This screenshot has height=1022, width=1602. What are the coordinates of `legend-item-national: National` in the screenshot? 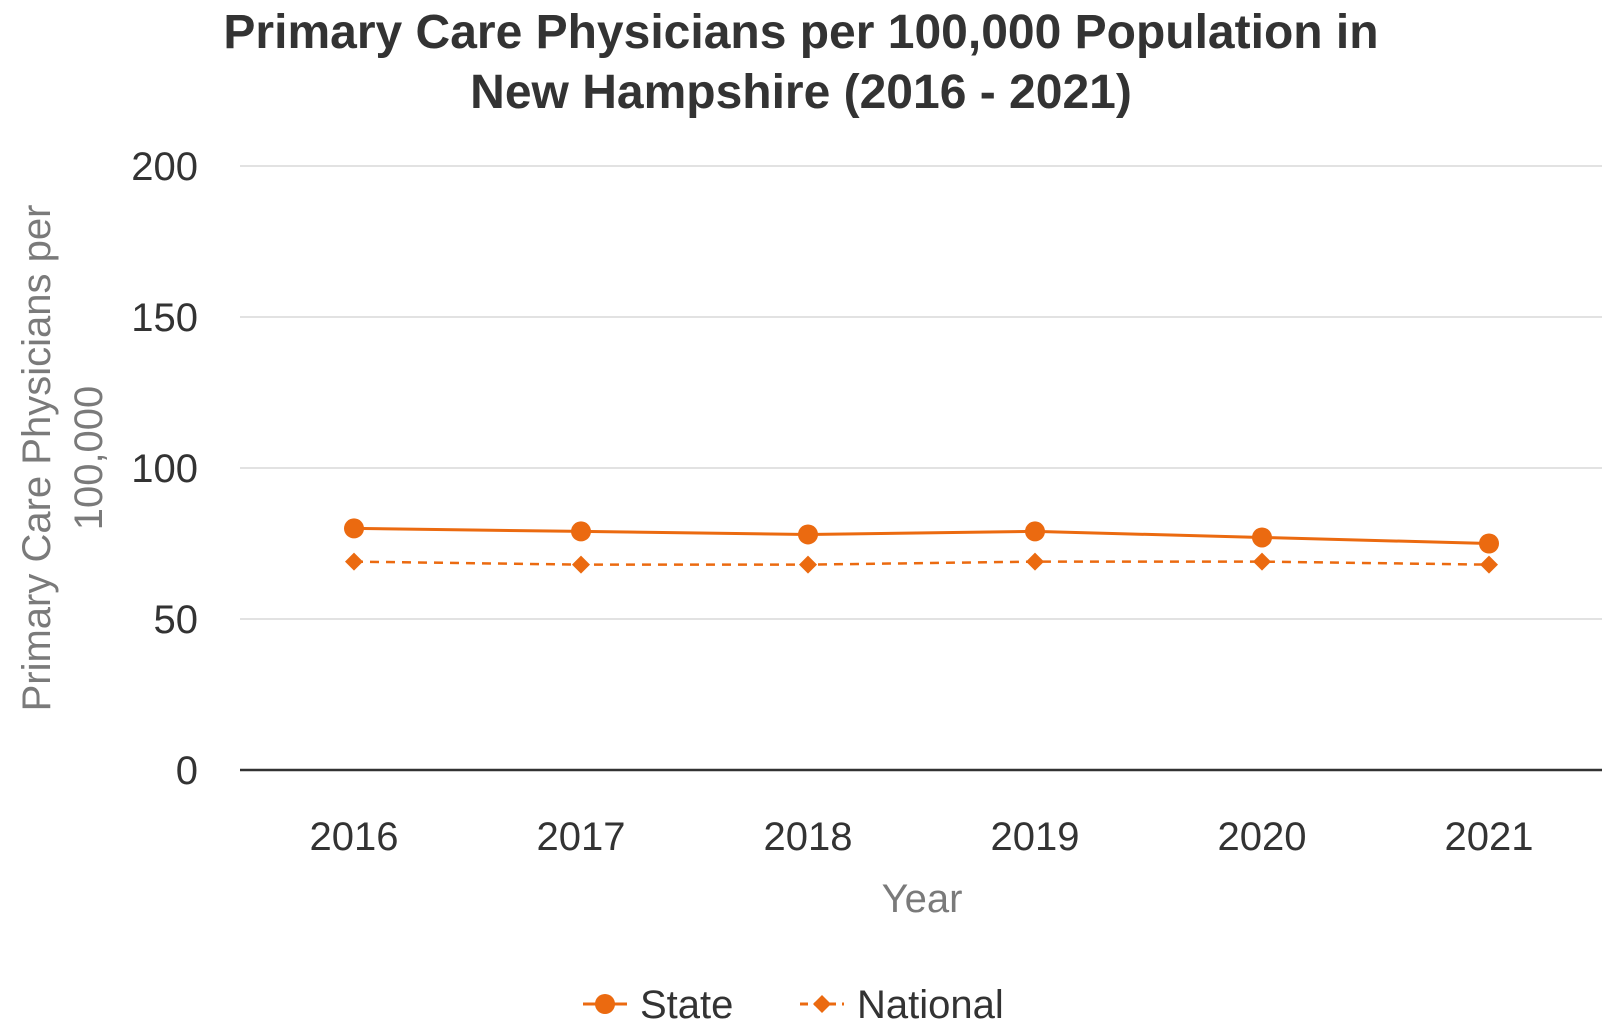 It's located at (902, 1002).